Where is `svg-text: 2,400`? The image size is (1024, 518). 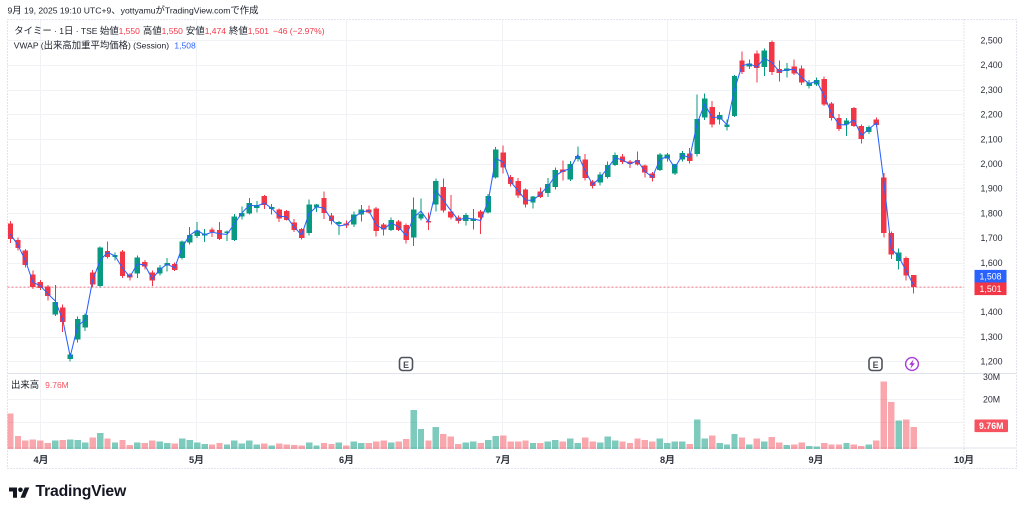 svg-text: 2,400 is located at coordinates (991, 65).